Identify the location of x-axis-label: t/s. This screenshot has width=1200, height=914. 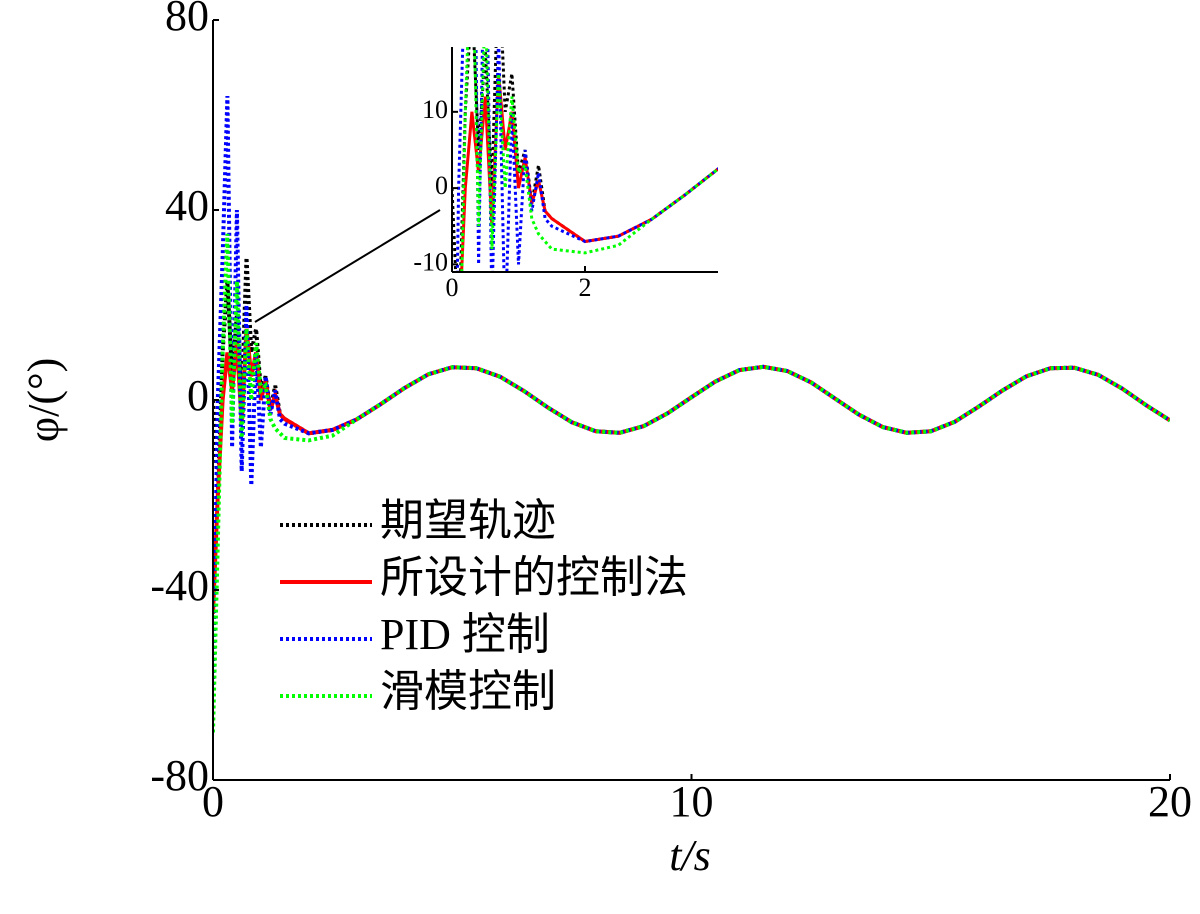
(690, 855).